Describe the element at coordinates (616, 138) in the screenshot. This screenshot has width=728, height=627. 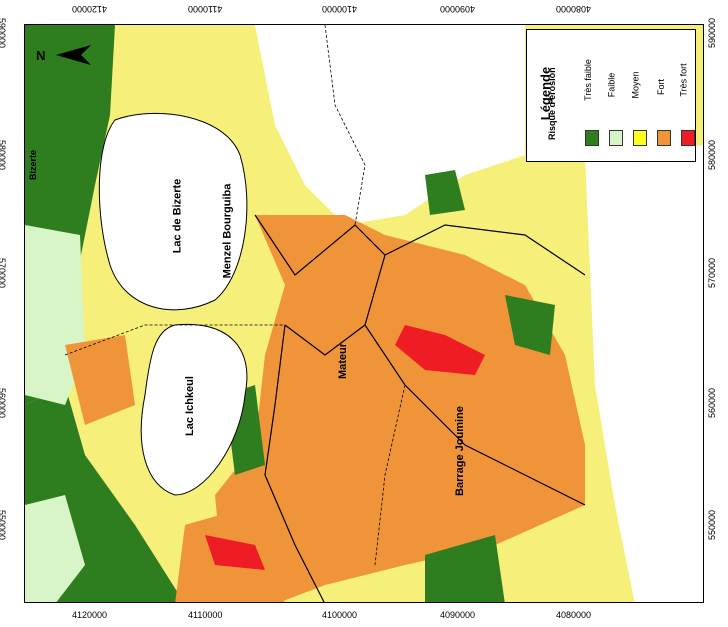
I see `legend-swatch-faible` at that location.